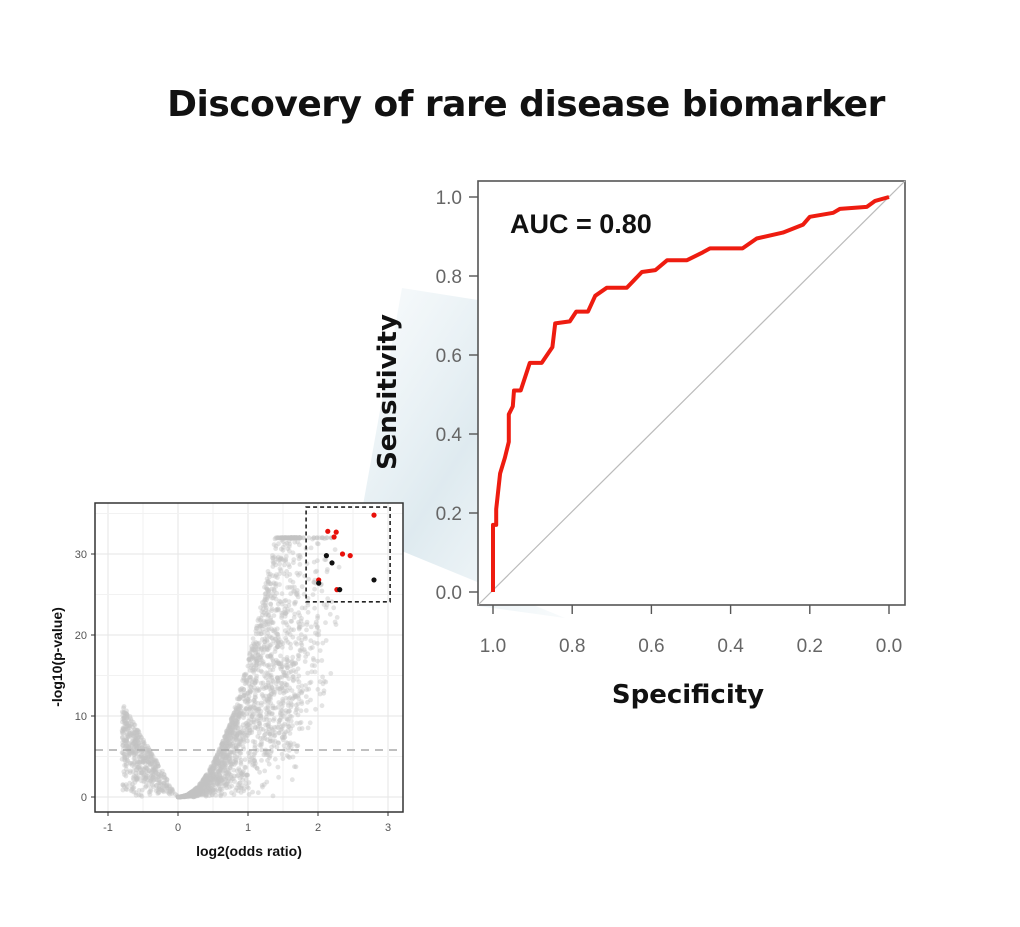 Image resolution: width=1020 pixels, height=927 pixels. Describe the element at coordinates (810, 646) in the screenshot. I see `x-tick-label: 0.2` at that location.